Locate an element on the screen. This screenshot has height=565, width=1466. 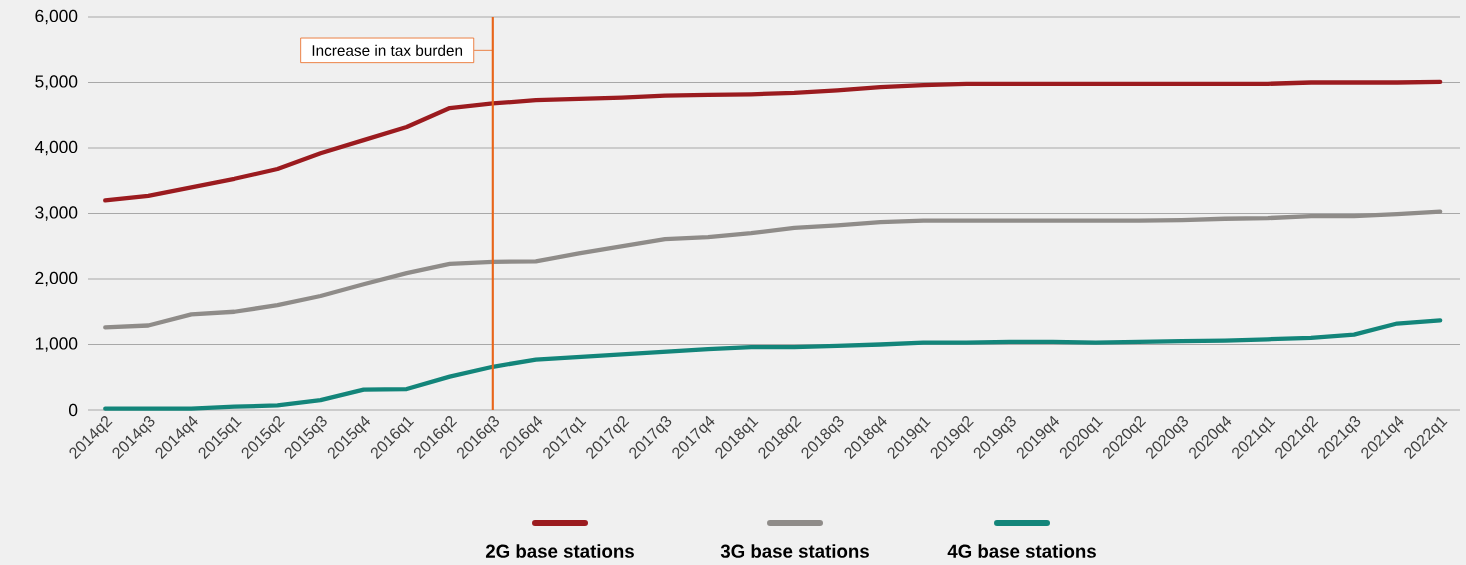
y-tick-label: 2,000 is located at coordinates (56, 279).